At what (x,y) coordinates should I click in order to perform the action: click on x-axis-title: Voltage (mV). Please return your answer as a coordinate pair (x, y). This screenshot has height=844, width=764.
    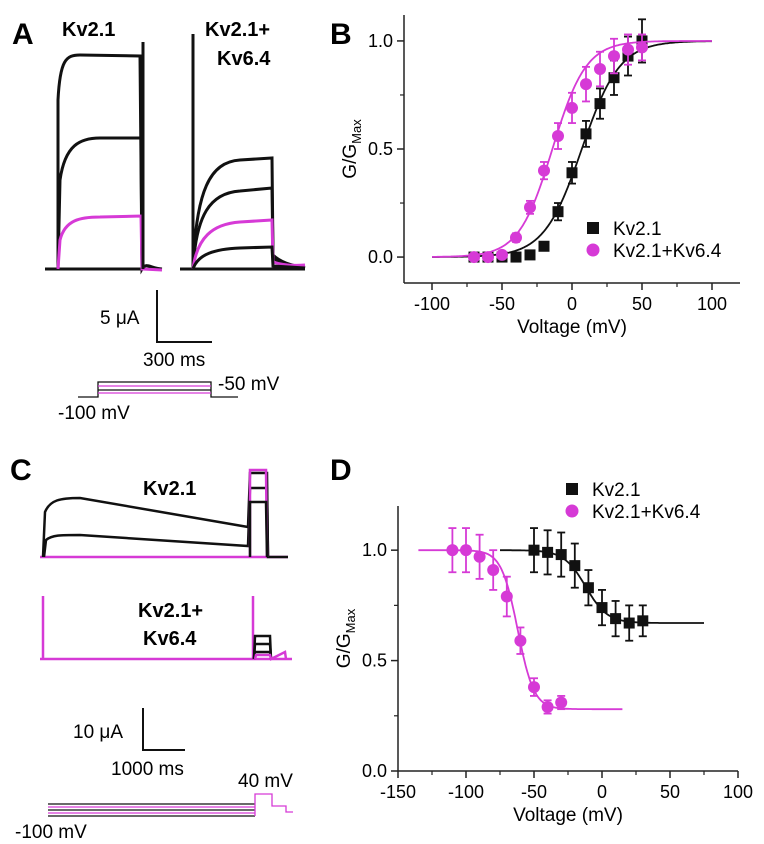
    Looking at the image, I should click on (568, 815).